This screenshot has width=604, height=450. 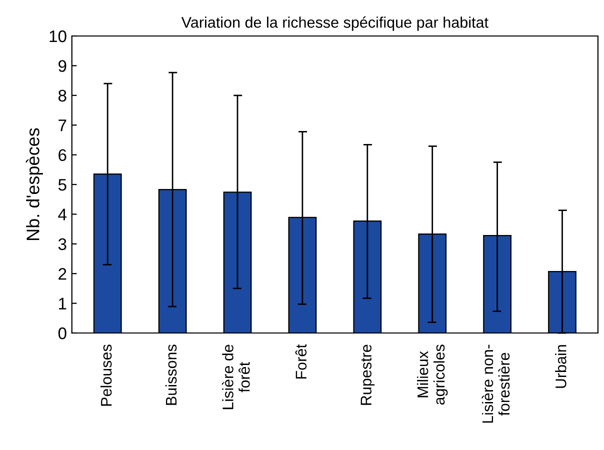 I want to click on y-tick-label: 1, so click(x=62, y=304).